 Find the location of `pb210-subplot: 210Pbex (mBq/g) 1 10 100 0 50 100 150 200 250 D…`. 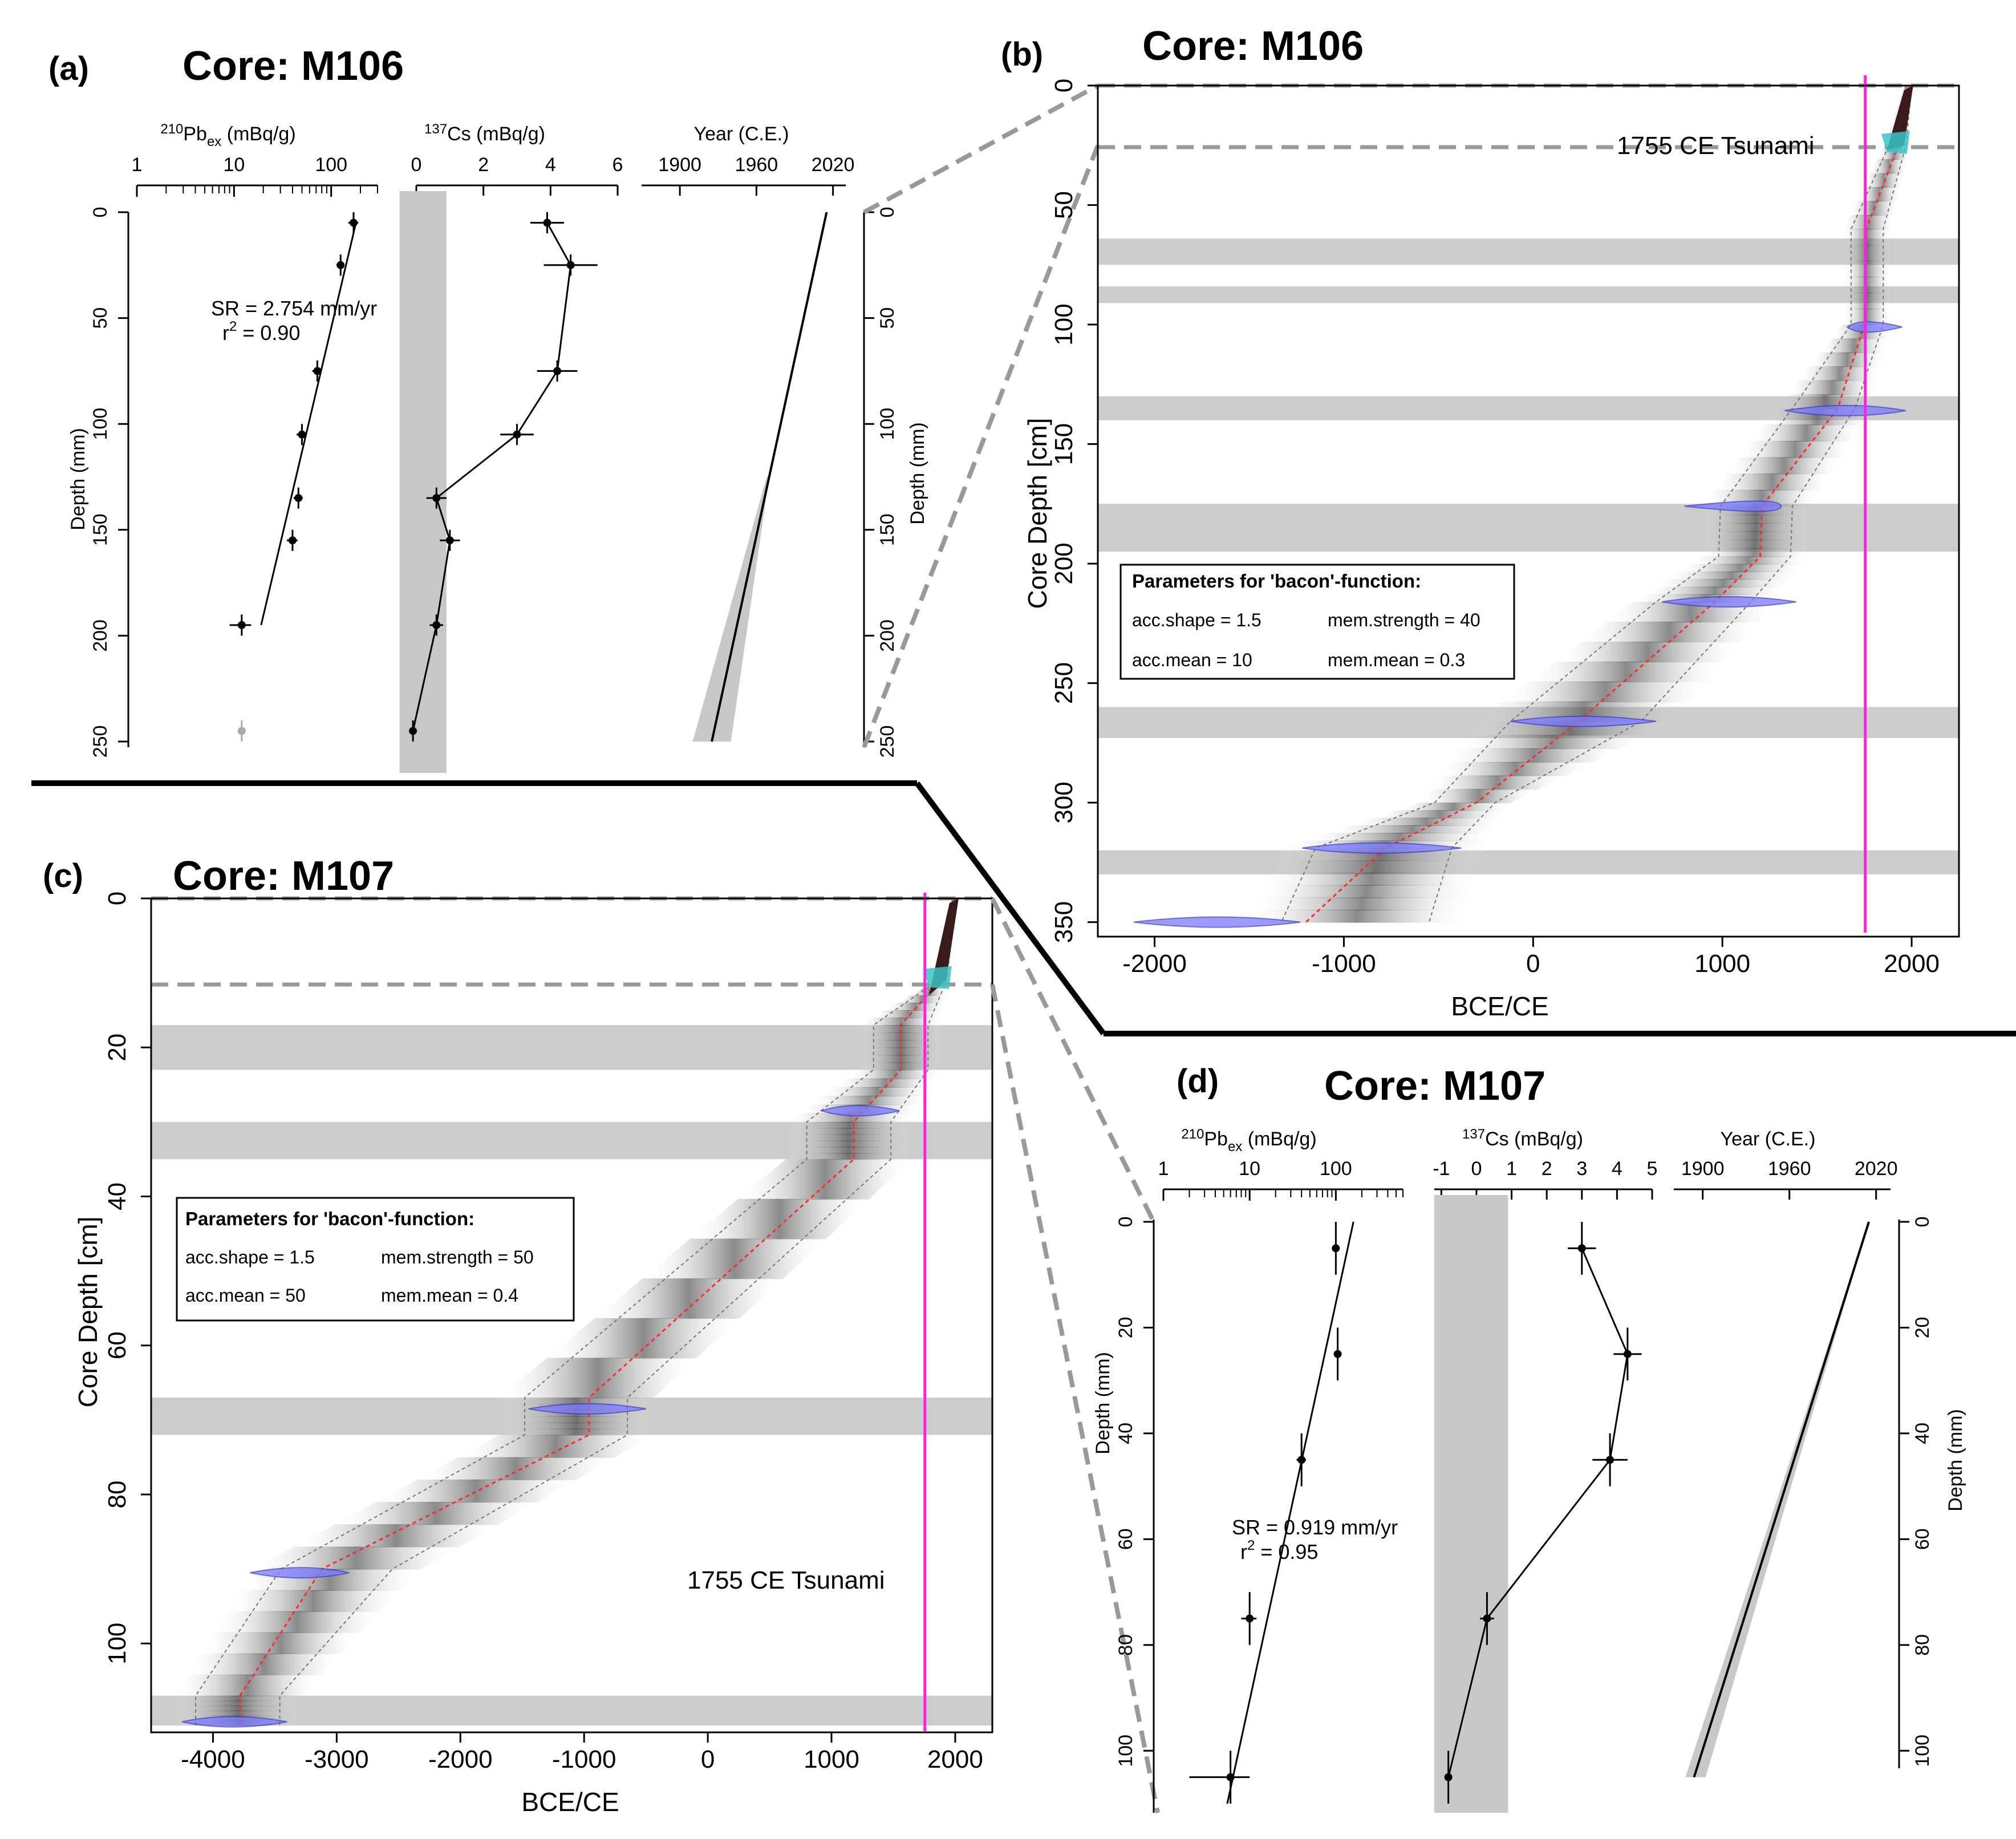

pb210-subplot: 210Pbex (mBq/g) 1 10 100 0 50 100 150 200 250 D… is located at coordinates (222, 440).